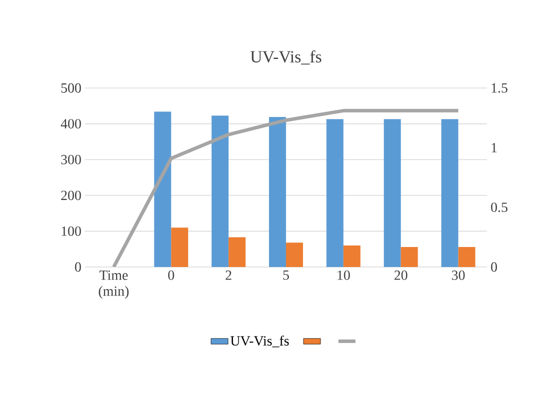 The image size is (557, 412). I want to click on x-tick-label: 30, so click(458, 275).